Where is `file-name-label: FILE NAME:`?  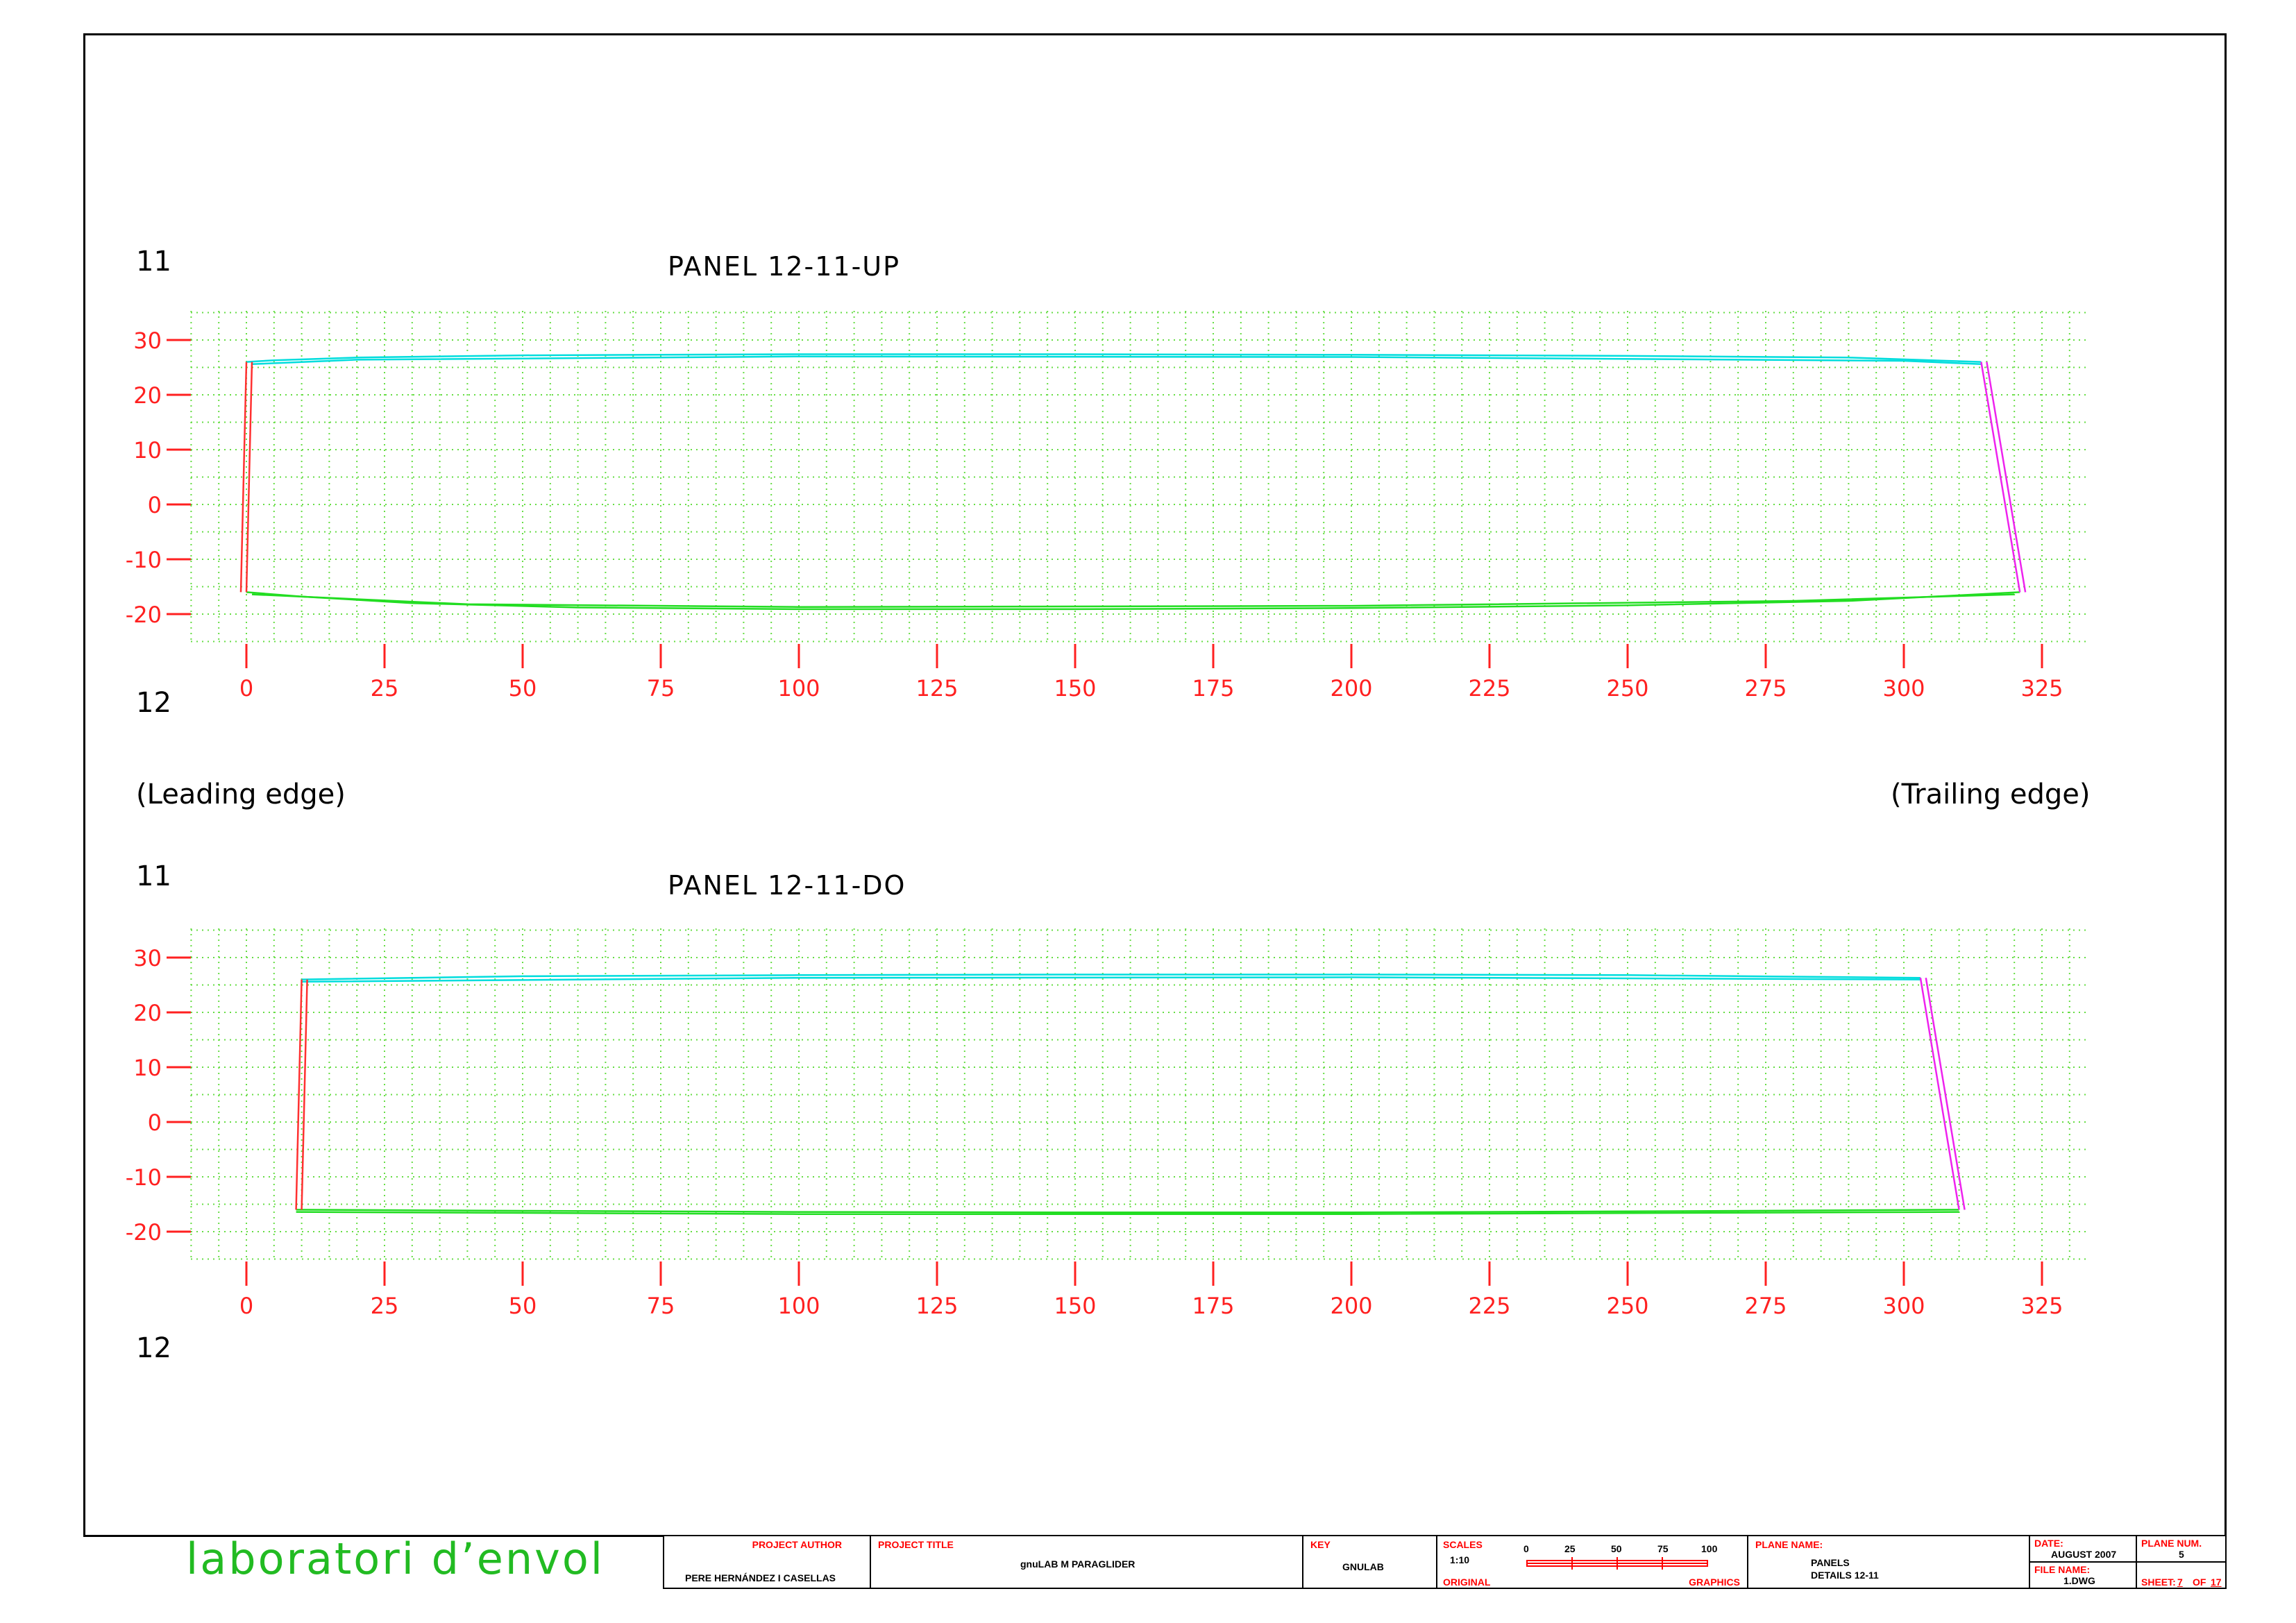
file-name-label: FILE NAME: is located at coordinates (2063, 1570).